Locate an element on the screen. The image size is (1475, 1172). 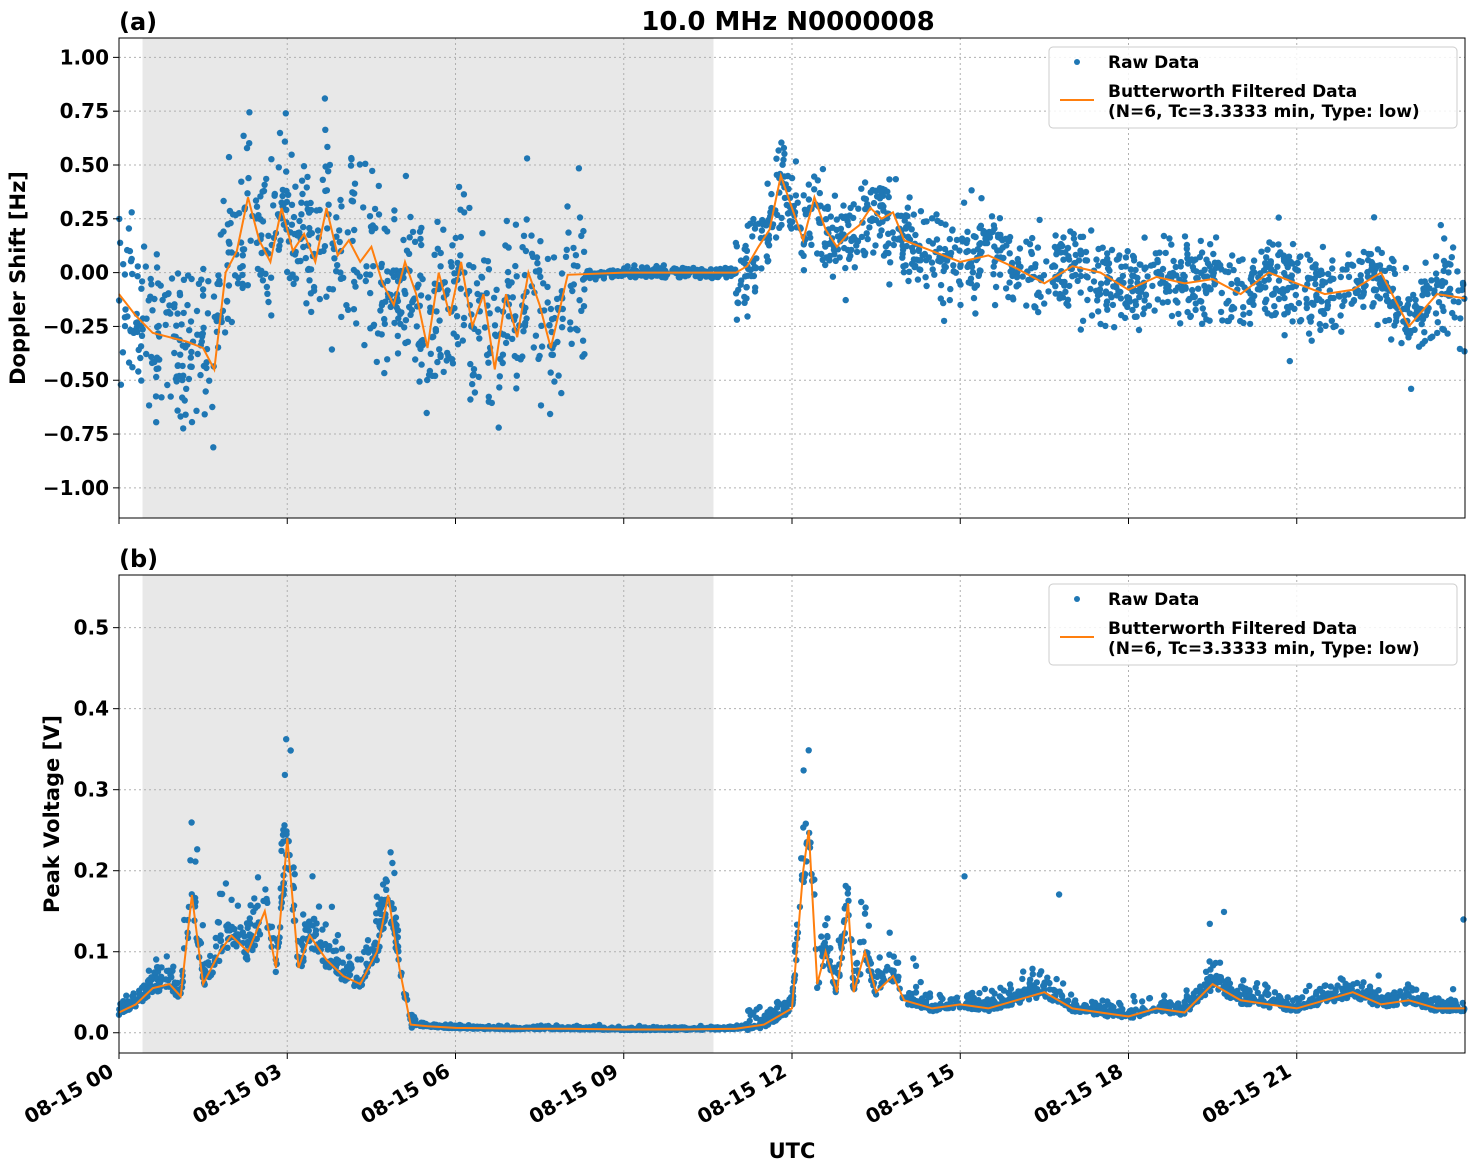
panel-b-y-ticks: 0.0 0.1 0.2 0.3 0.4 0.5 is located at coordinates (96, 830).